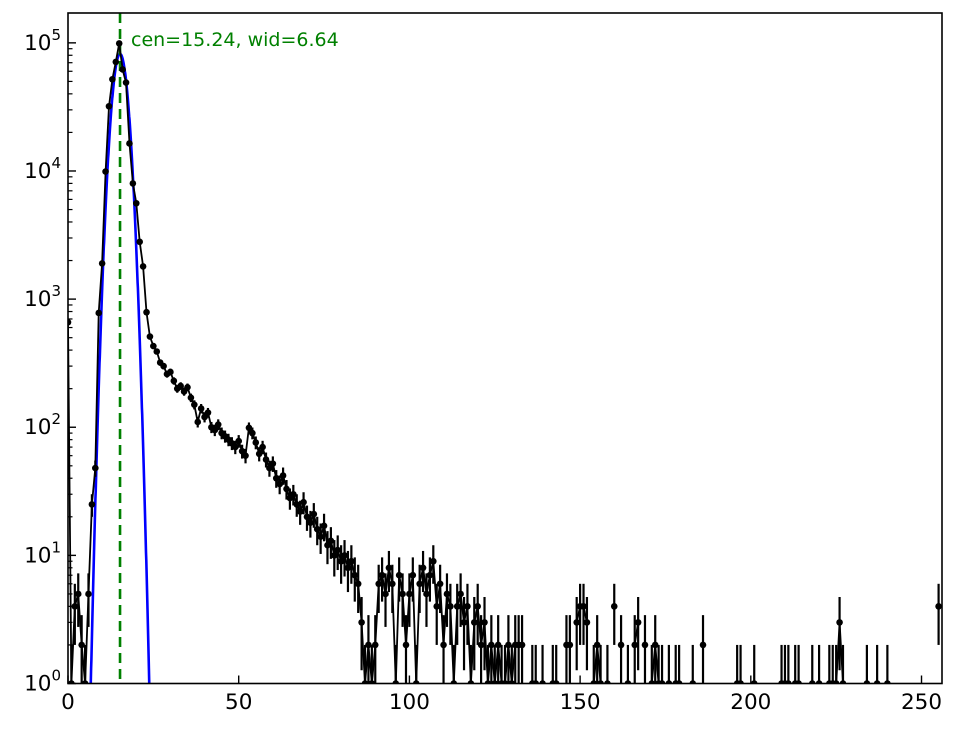 This screenshot has width=964, height=729. Describe the element at coordinates (42, 425) in the screenshot. I see `y-tick-label: 10²` at that location.